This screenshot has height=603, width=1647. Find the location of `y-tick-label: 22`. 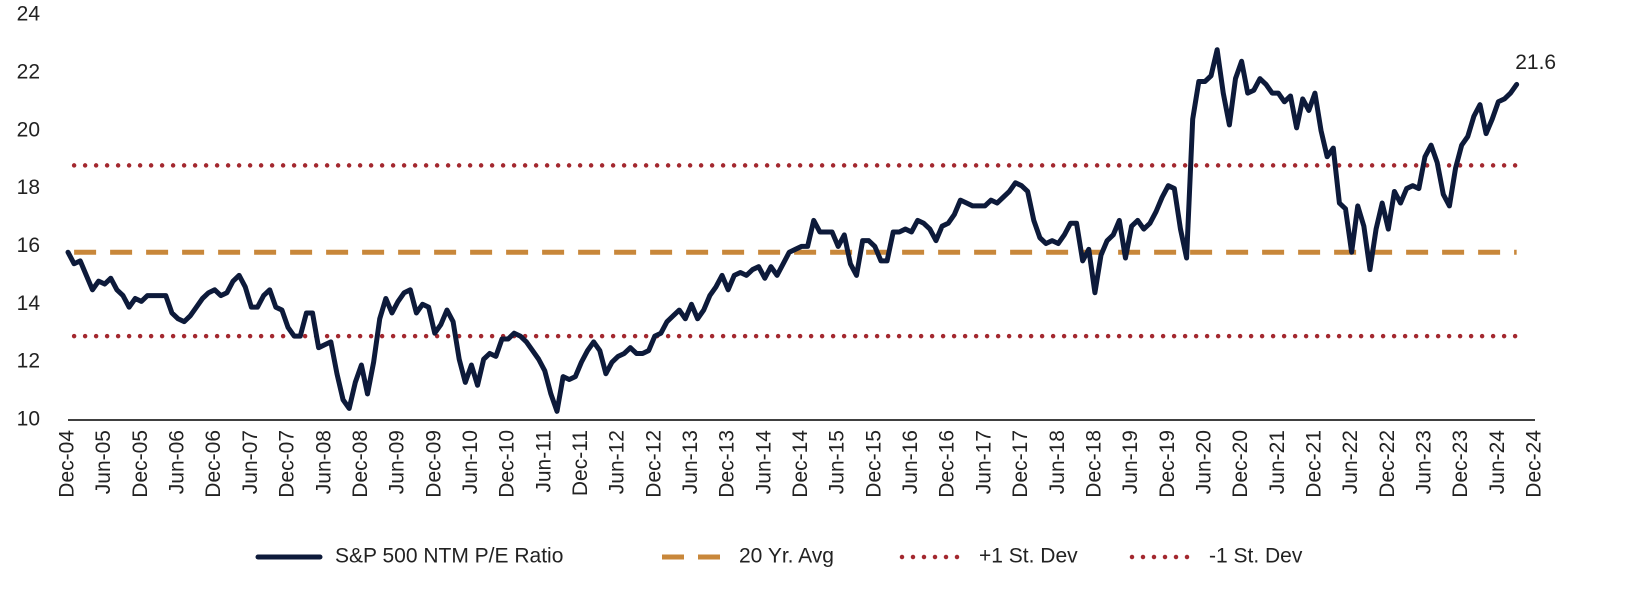

y-tick-label: 22 is located at coordinates (28, 71).